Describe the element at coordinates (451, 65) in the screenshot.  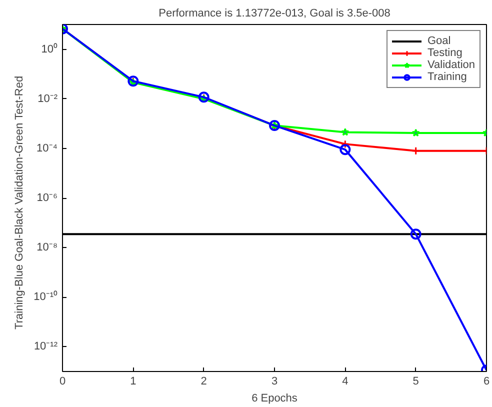
I see `legend-label: Validation` at that location.